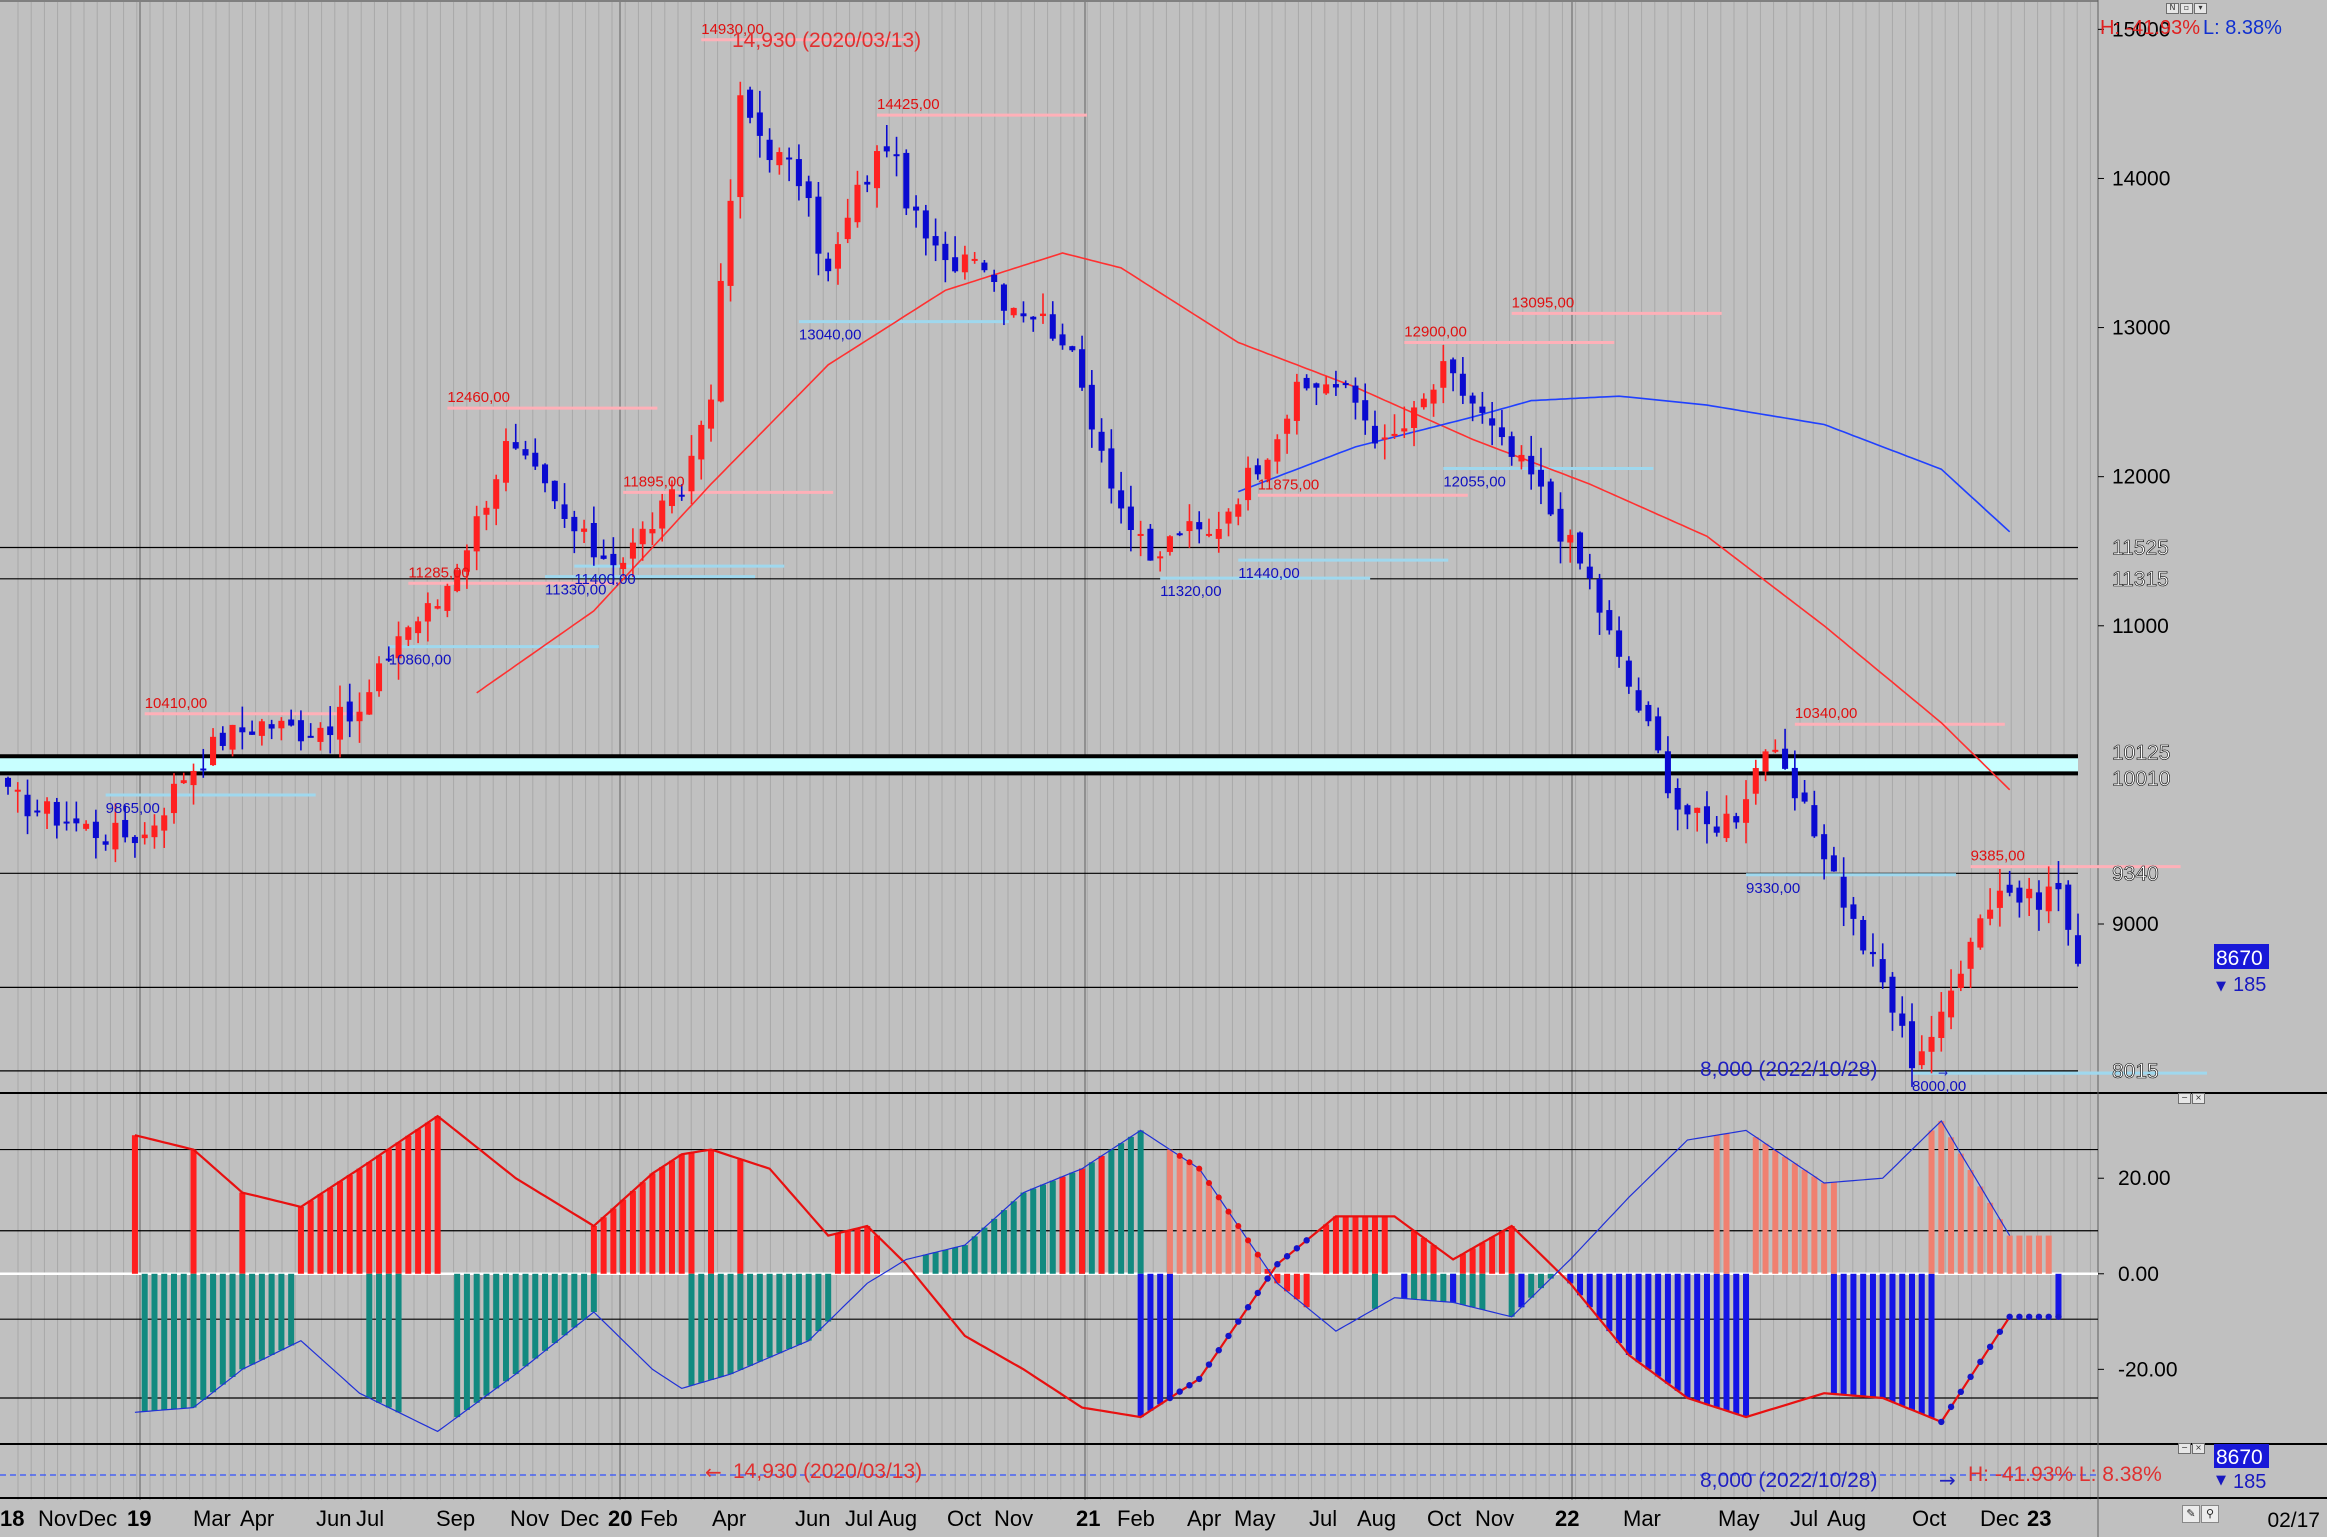  What do you see at coordinates (2210, 1514) in the screenshot?
I see `zoom-icon: ⚲` at bounding box center [2210, 1514].